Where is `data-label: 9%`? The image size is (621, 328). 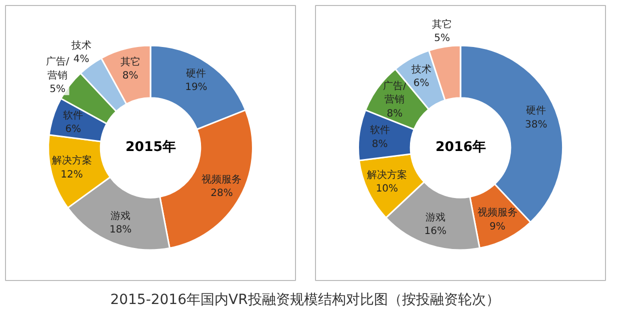
data-label: 9% is located at coordinates (497, 226).